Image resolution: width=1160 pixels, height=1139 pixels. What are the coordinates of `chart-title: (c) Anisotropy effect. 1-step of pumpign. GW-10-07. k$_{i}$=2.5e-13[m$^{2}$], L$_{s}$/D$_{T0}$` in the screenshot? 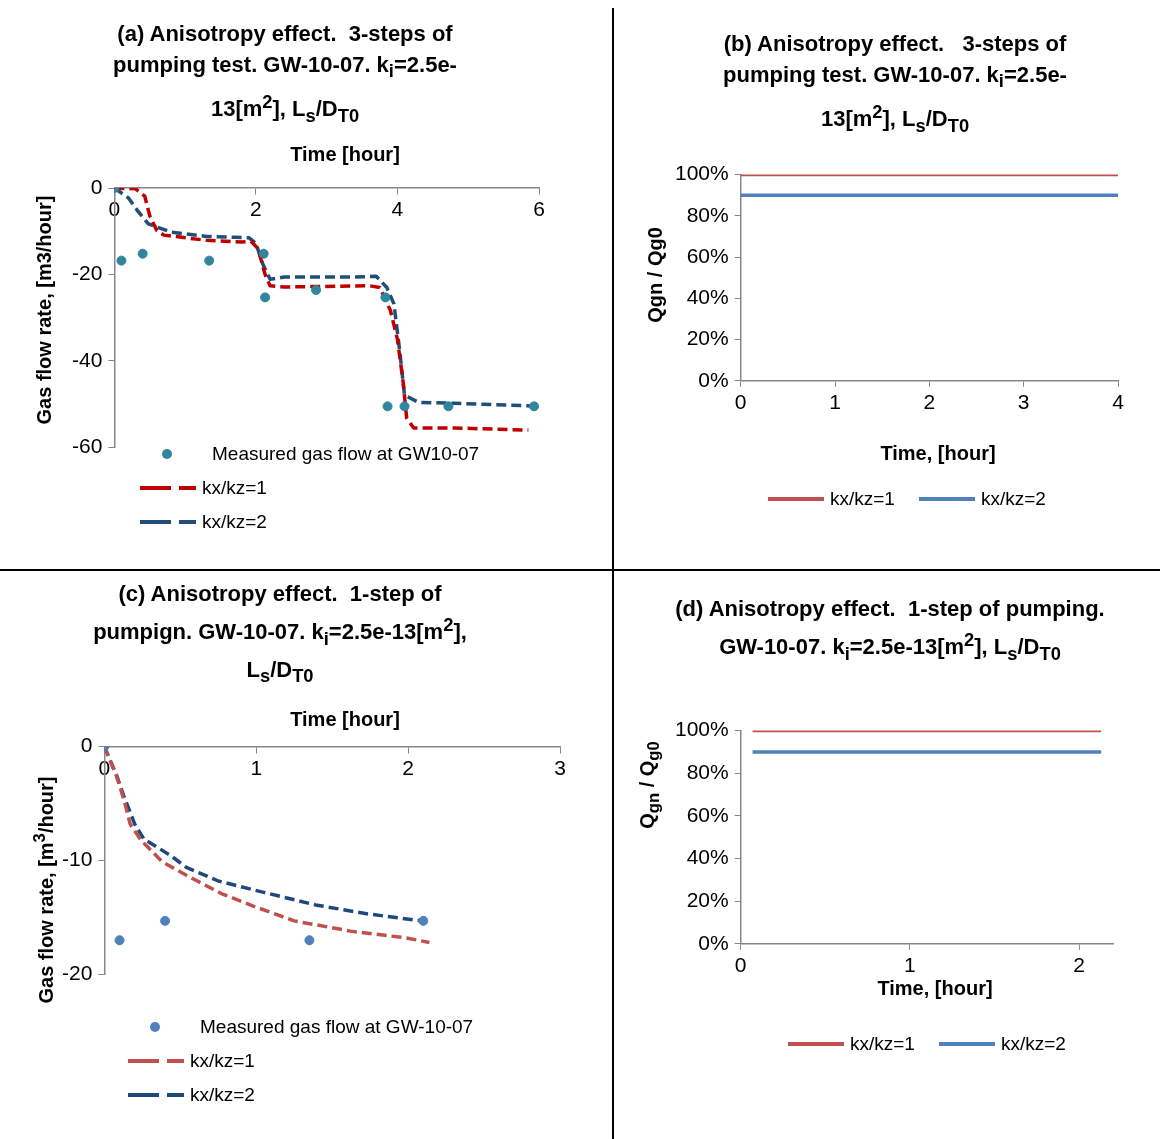 It's located at (280, 634).